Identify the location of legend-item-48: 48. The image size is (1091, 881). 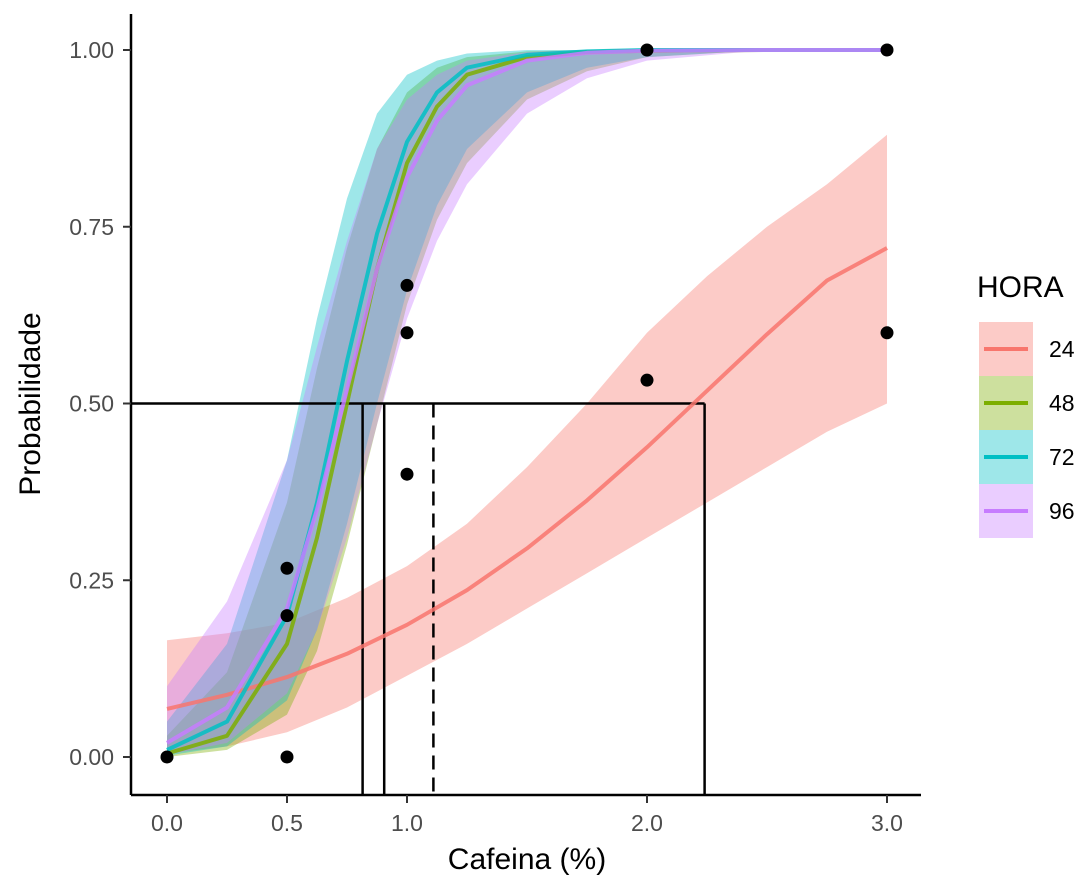
(1027, 403).